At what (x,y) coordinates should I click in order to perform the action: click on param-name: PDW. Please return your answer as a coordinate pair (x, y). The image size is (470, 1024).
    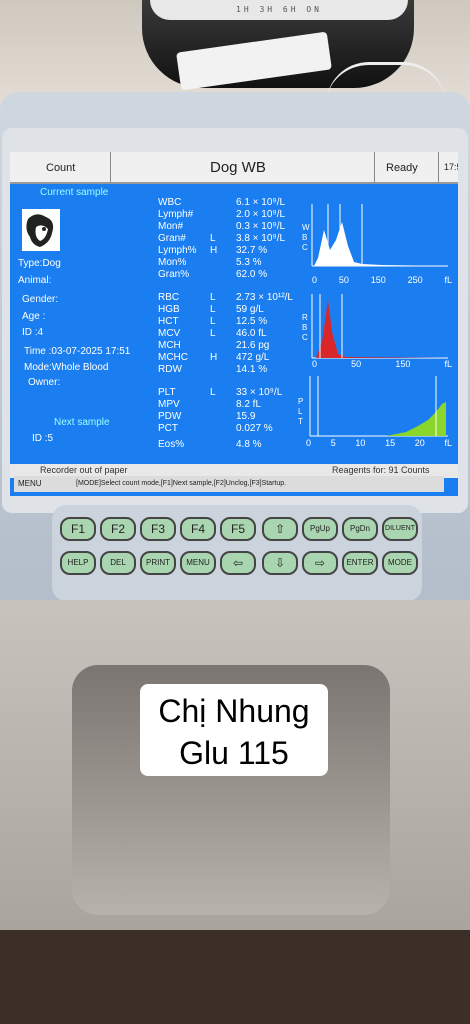
    Looking at the image, I should click on (170, 416).